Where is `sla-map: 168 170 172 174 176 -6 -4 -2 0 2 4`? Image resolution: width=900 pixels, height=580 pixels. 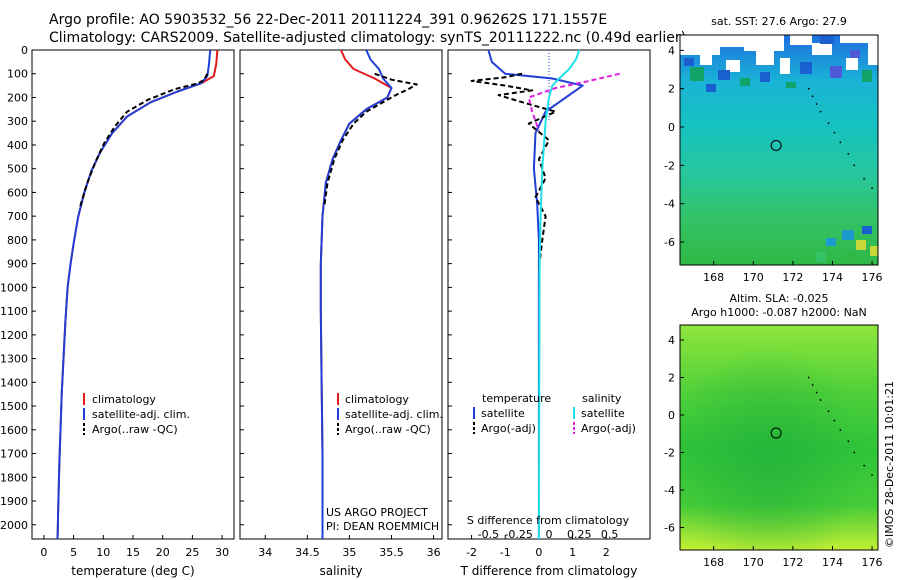
sla-map: 168 170 172 174 176 -6 -4 -2 0 2 4 is located at coordinates (773, 446).